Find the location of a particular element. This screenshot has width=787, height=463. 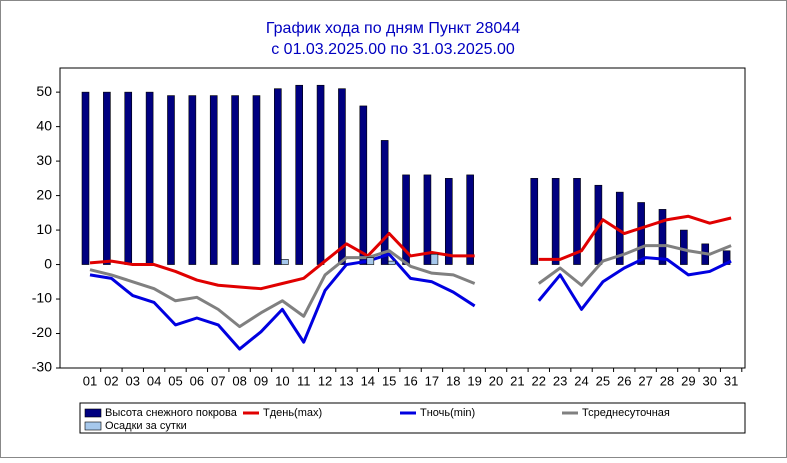

x-tick-label: 10 is located at coordinates (282, 380).